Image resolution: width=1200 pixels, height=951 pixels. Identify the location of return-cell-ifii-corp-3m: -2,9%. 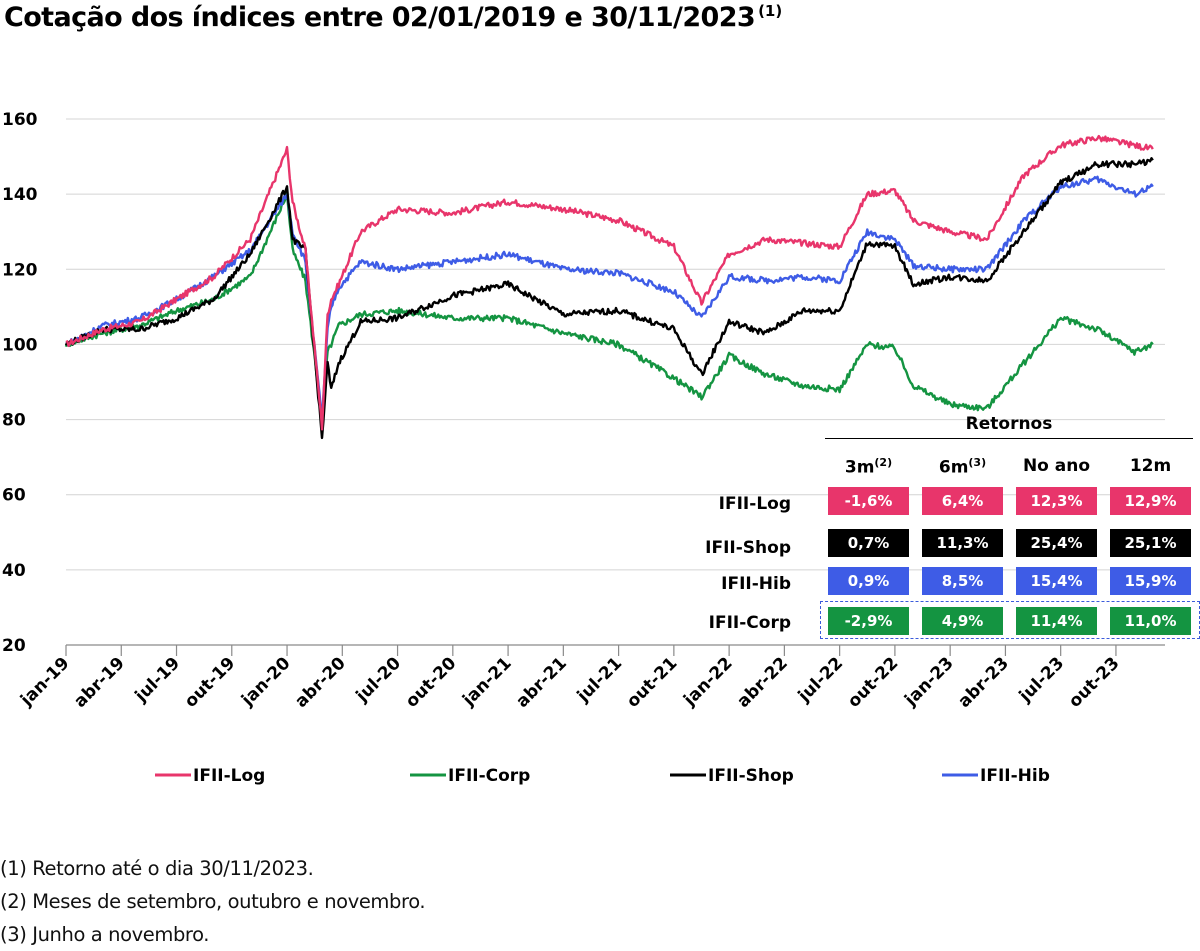
(868, 621).